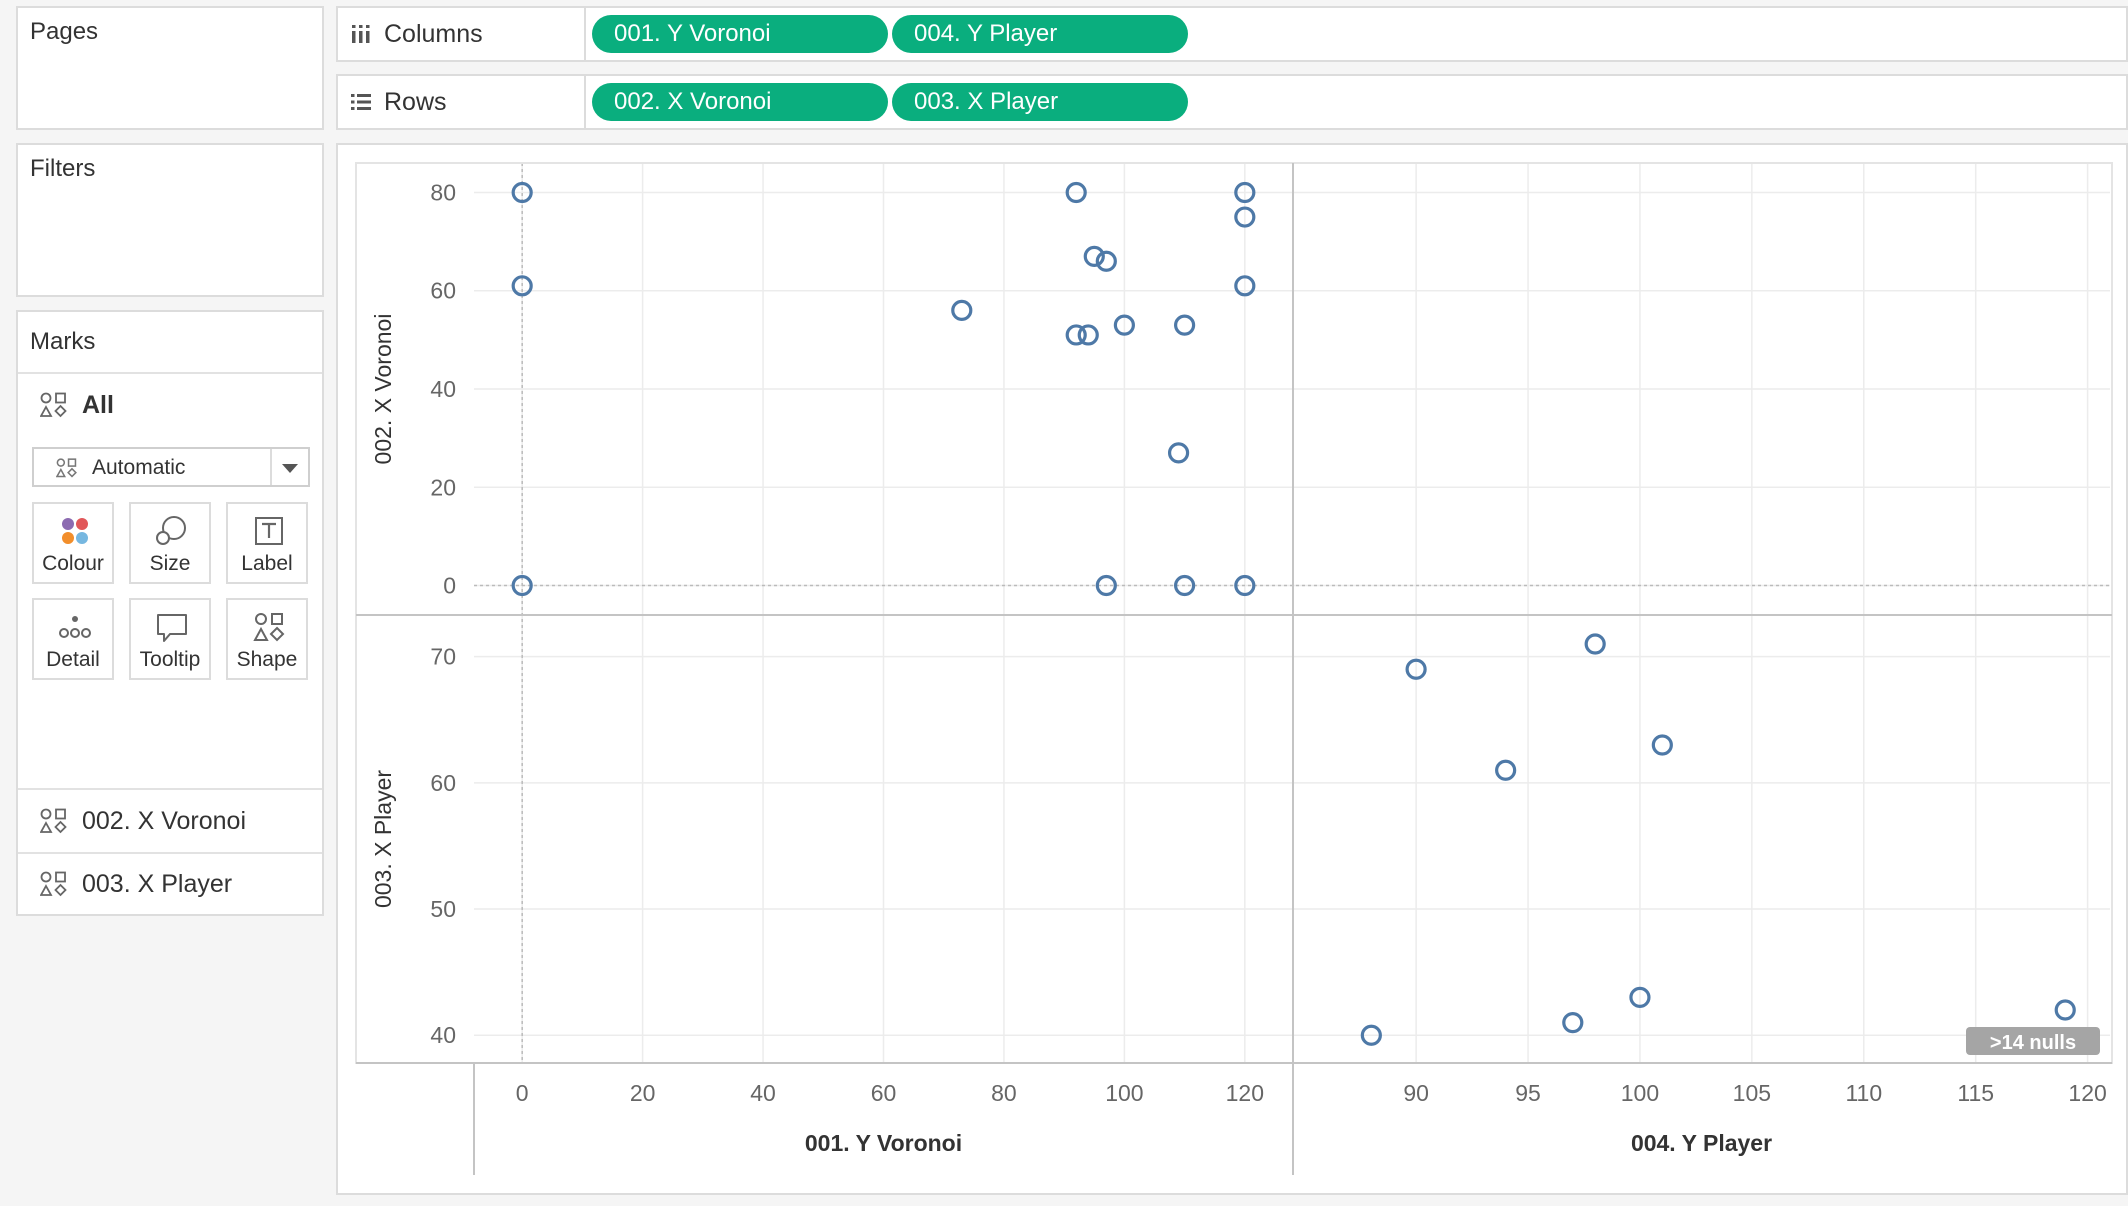 The image size is (2128, 1206). What do you see at coordinates (63, 341) in the screenshot?
I see `marks-title: Marks` at bounding box center [63, 341].